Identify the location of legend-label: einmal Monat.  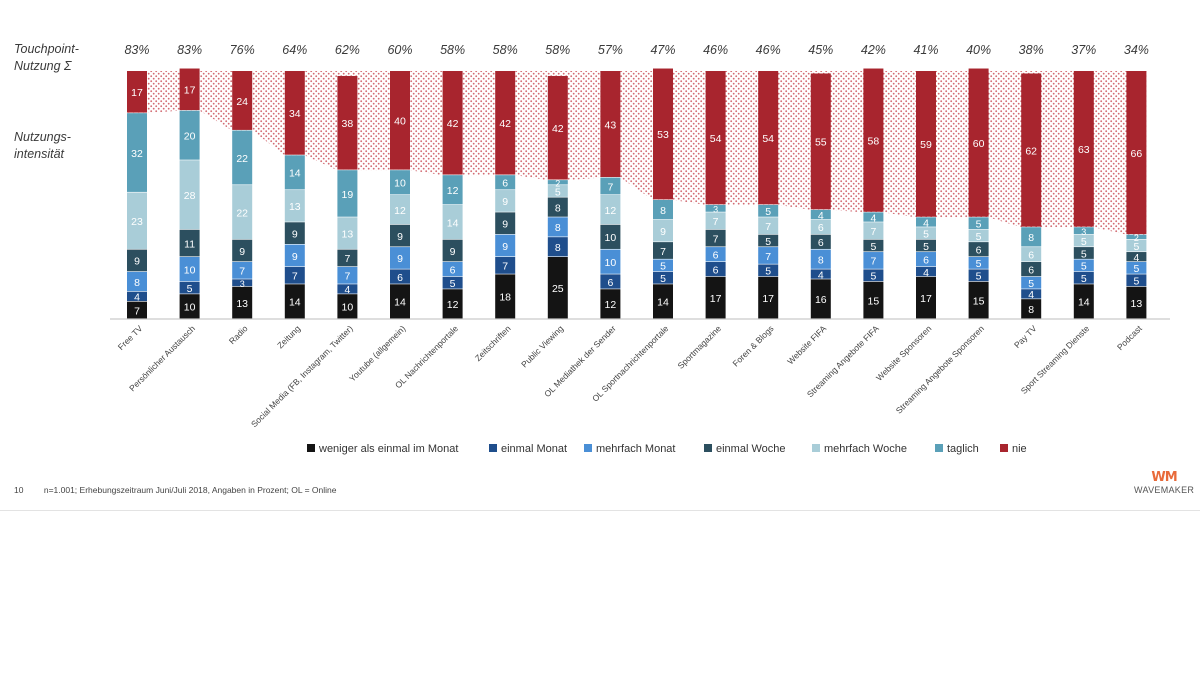
(534, 449).